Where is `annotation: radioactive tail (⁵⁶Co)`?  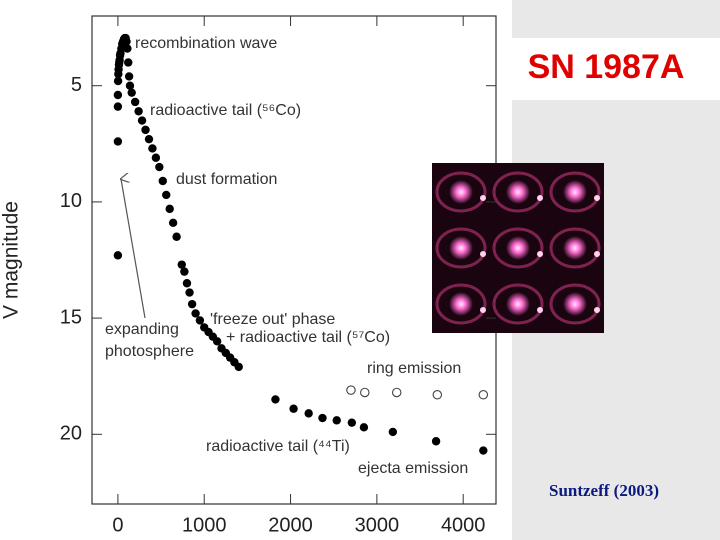 annotation: radioactive tail (⁵⁶Co) is located at coordinates (225, 110).